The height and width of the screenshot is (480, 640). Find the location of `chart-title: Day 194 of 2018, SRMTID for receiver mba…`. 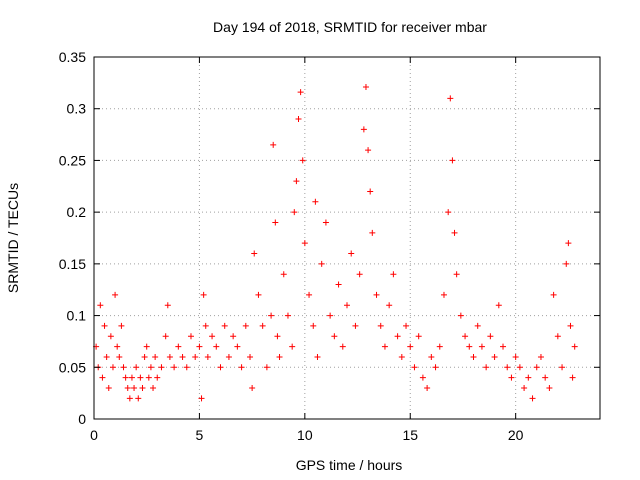

chart-title: Day 194 of 2018, SRMTID for receiver mba… is located at coordinates (350, 27).